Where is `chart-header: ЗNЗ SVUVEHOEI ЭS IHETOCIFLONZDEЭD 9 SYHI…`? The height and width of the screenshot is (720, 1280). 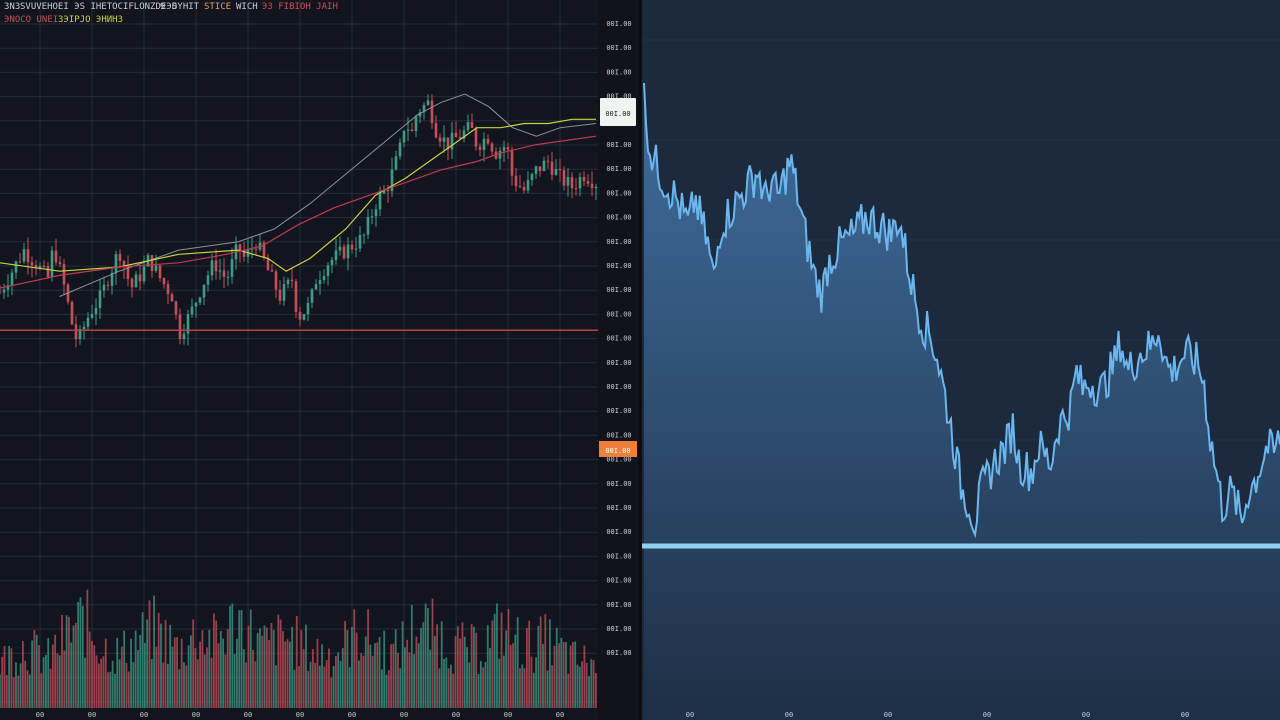 chart-header: ЗNЗ SVUVEHOEI ЭS IHETOCIFLONZDEЭD 9 SYHI… is located at coordinates (171, 13).